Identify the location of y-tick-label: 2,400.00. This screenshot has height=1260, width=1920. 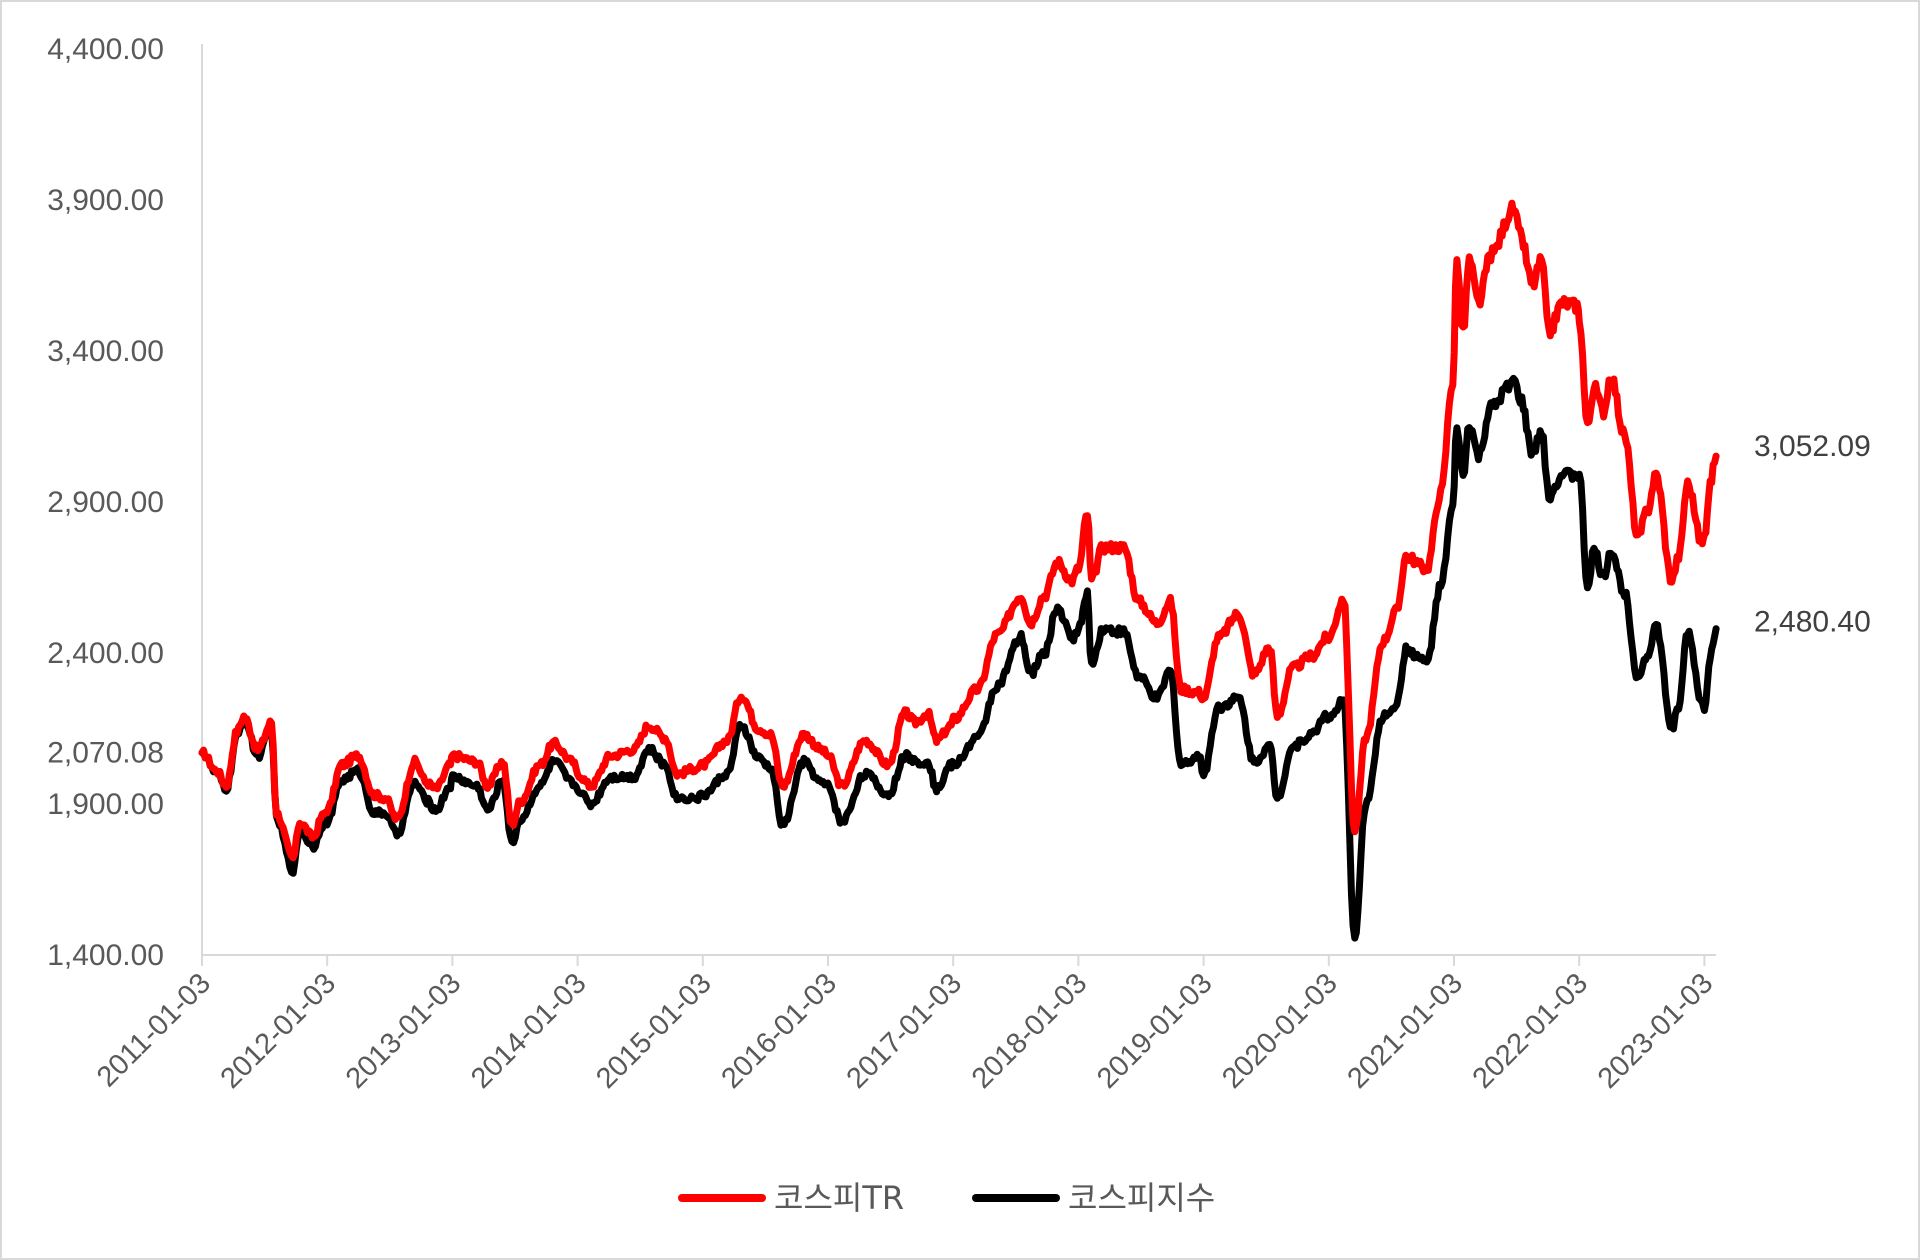
(105, 653).